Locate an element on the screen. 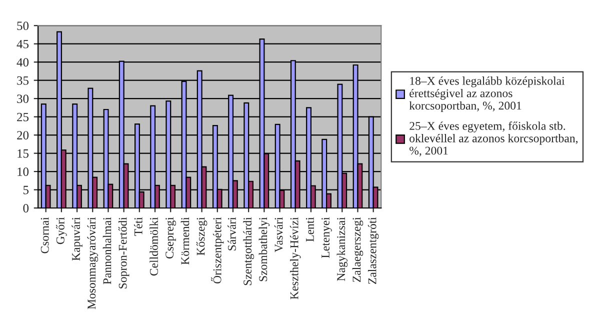  x-tick-label: Letenyei is located at coordinates (327, 237).